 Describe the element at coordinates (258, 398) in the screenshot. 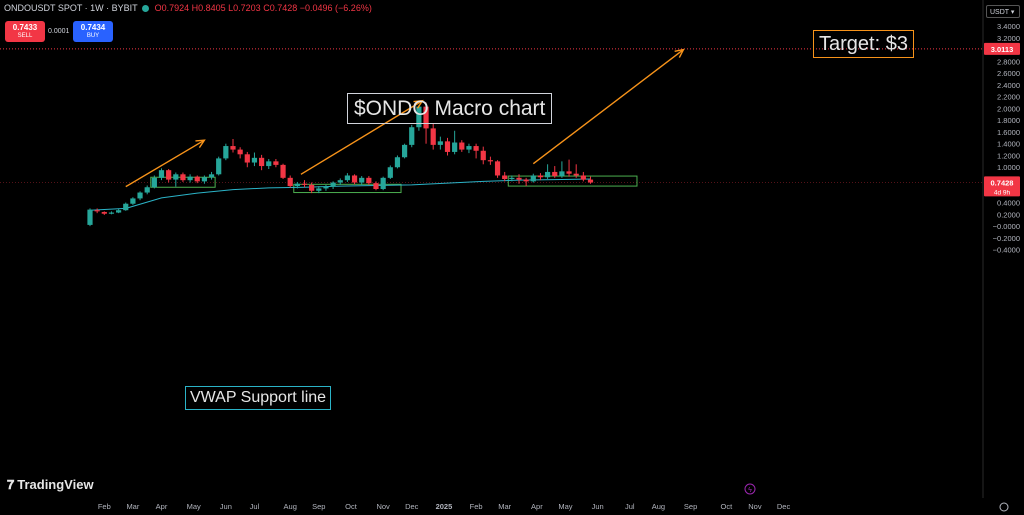

I see `vwap-annotation: VWAP Support line` at that location.